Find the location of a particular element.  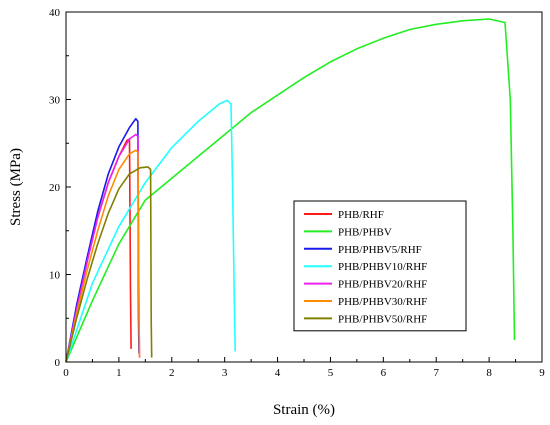

y-tick-label: 20 is located at coordinates (55, 188).